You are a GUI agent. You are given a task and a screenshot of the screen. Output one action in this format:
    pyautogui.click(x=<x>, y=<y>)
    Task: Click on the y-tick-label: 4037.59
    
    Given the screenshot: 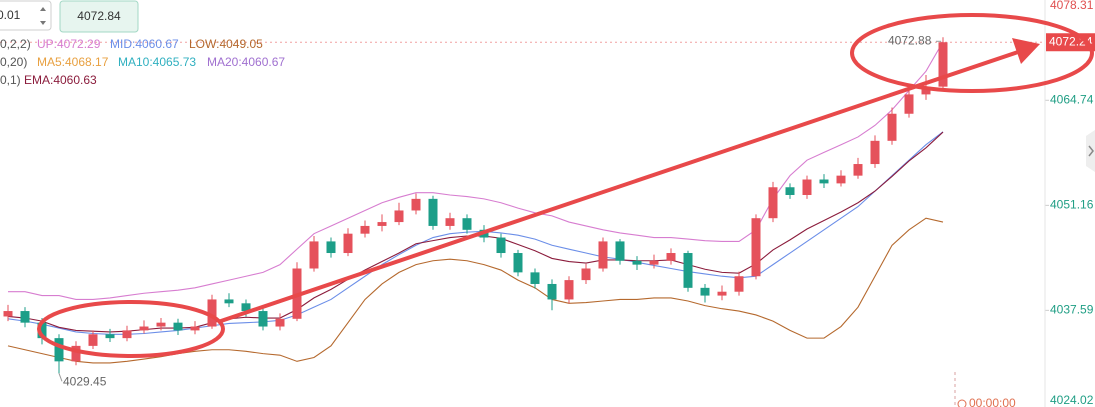 What is the action you would take?
    pyautogui.click(x=1072, y=310)
    